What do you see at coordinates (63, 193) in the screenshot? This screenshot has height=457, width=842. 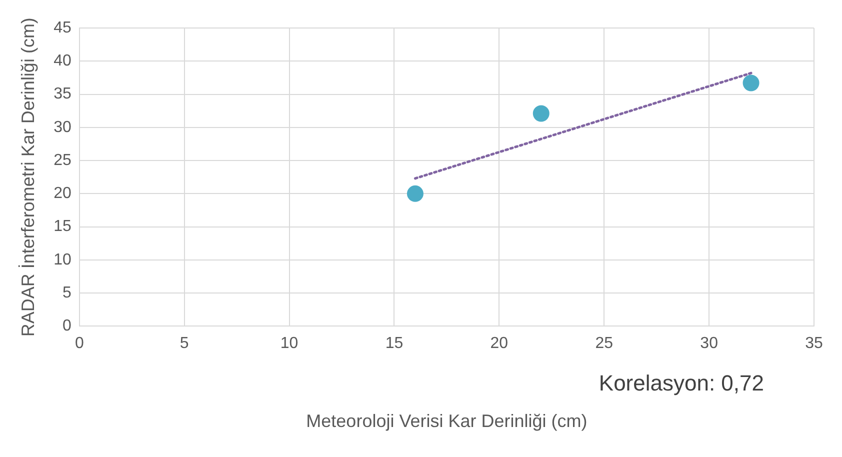 I see `y-tick-label: 20` at bounding box center [63, 193].